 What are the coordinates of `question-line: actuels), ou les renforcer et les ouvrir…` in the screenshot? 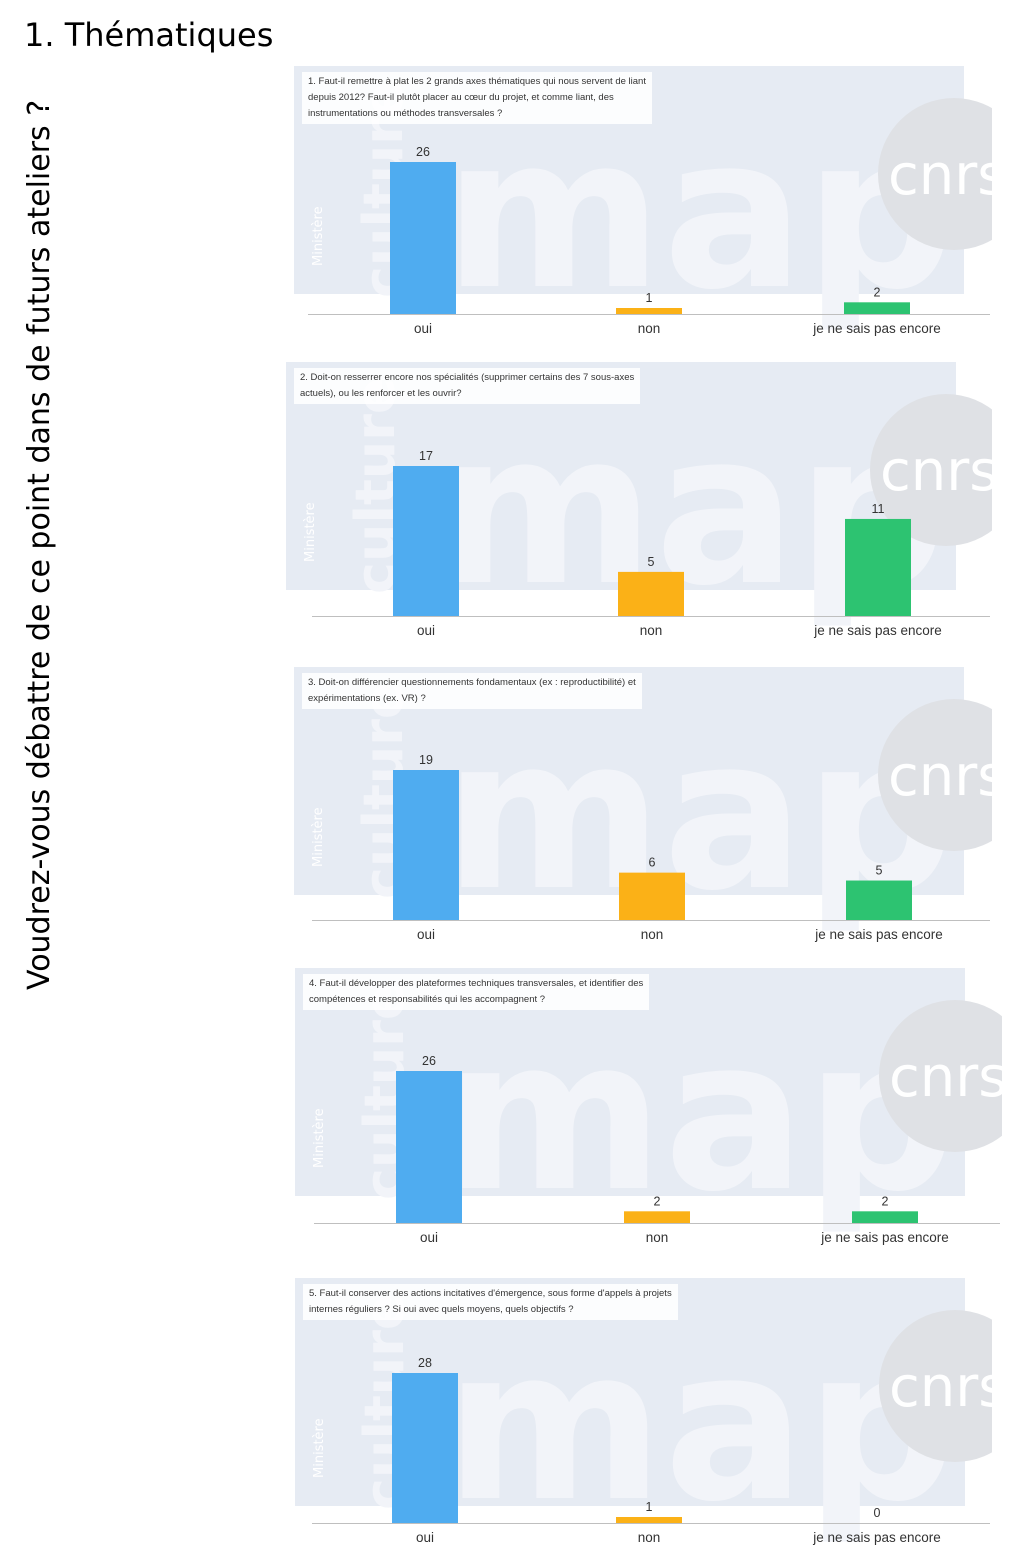 It's located at (381, 393).